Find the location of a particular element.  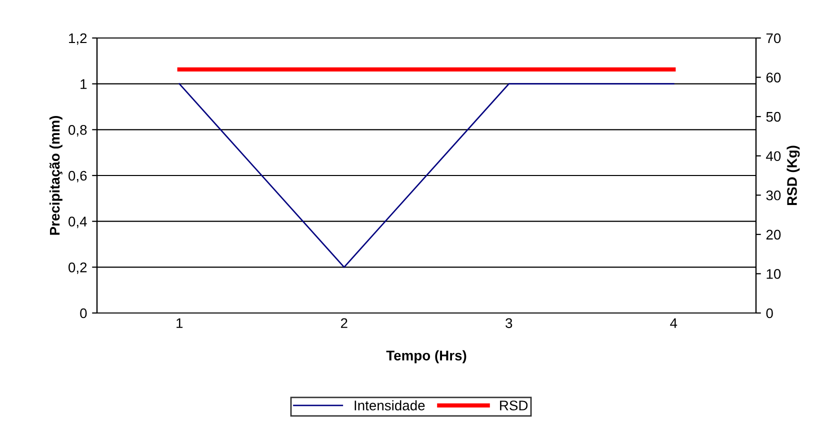

y-axis-title: Precipitação (mm) is located at coordinates (55, 175).